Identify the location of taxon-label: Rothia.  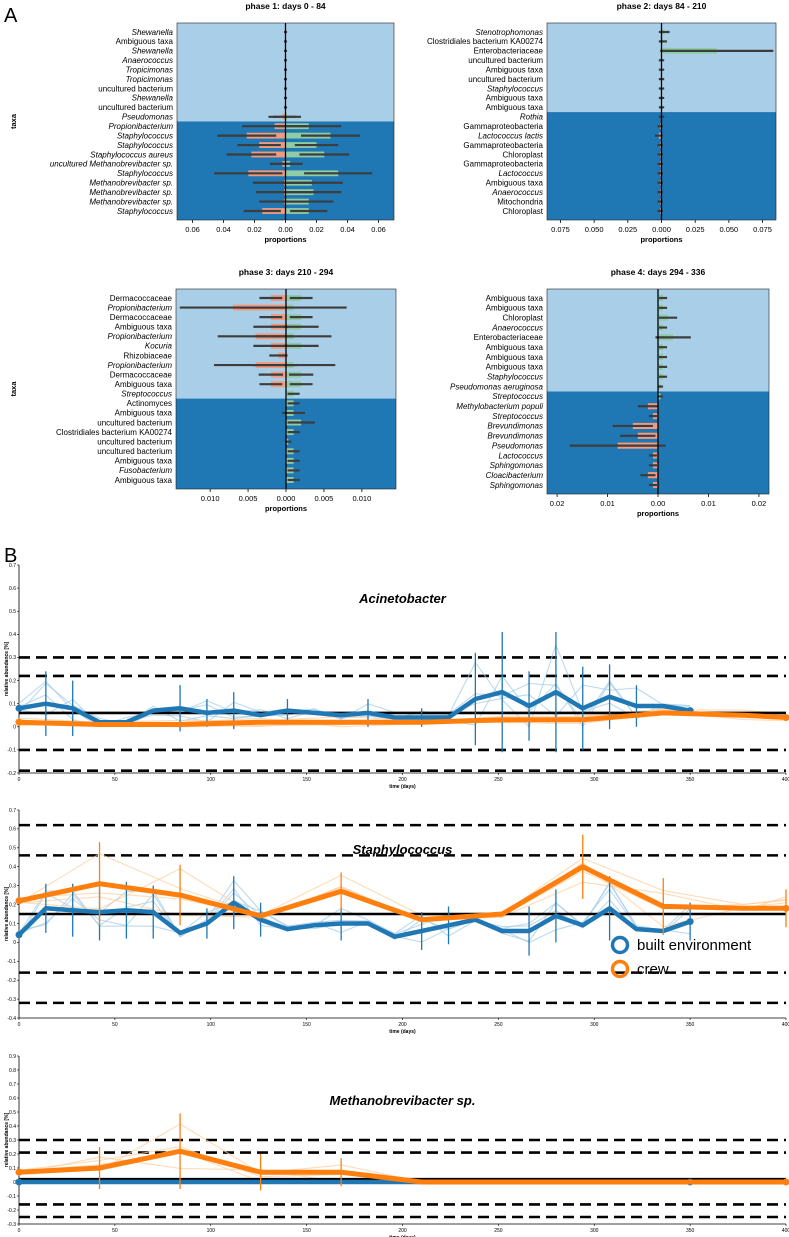
(532, 117).